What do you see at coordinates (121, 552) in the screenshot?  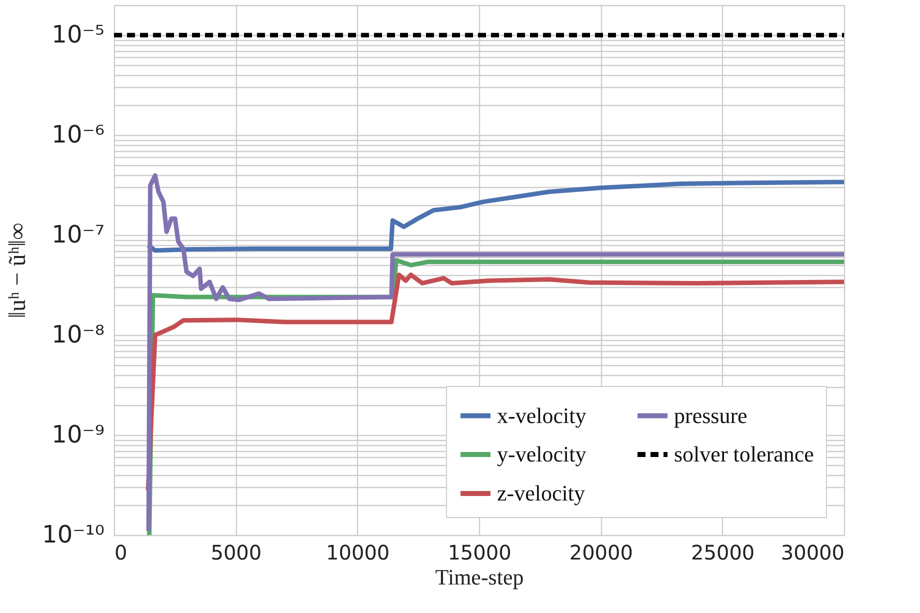 I see `x-tick-label: 0` at bounding box center [121, 552].